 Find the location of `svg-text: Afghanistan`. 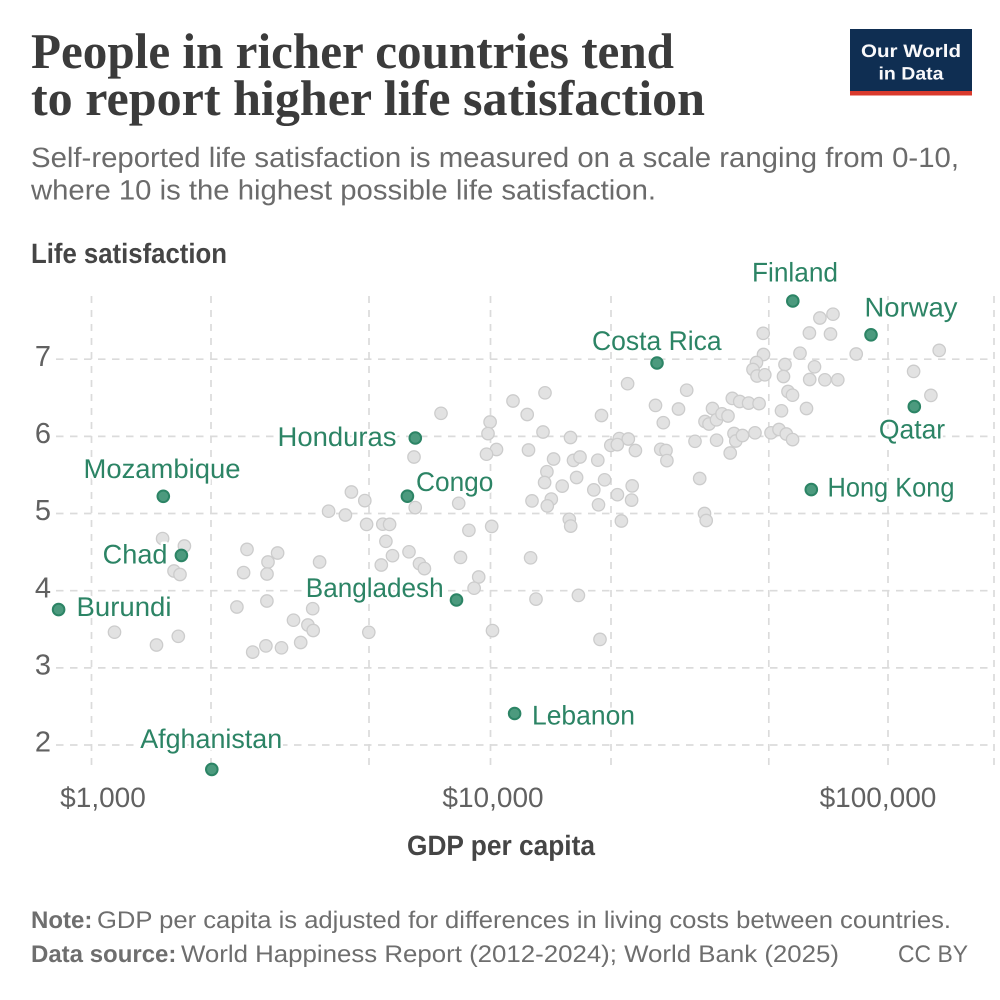

svg-text: Afghanistan is located at coordinates (211, 739).